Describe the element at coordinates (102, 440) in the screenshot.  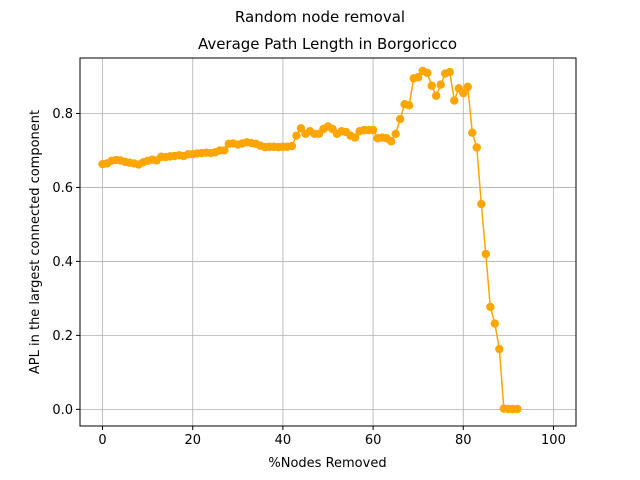
I see `x-tick-label: 0` at that location.